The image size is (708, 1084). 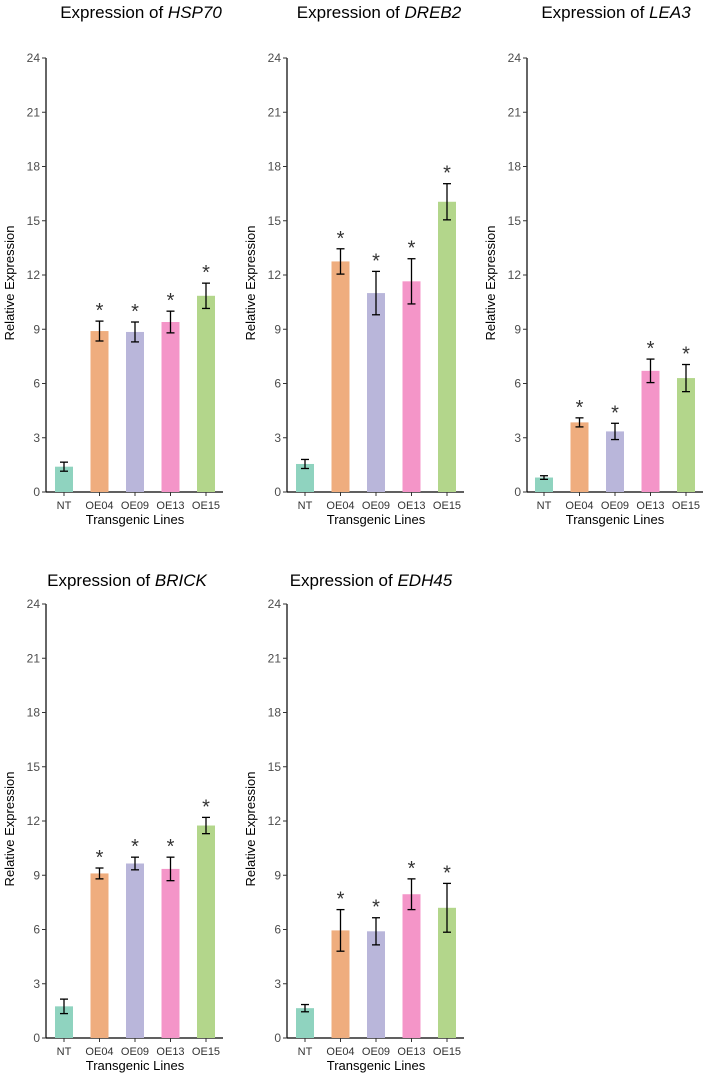 I want to click on chart-title: Expression of HSP70, so click(x=141, y=12).